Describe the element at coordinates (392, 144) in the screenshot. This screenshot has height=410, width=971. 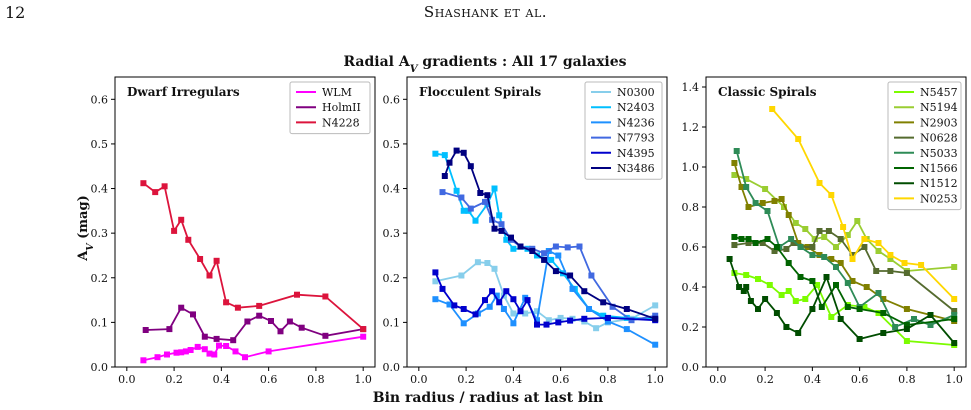
I see `y-tick-label: 0.5` at that location.